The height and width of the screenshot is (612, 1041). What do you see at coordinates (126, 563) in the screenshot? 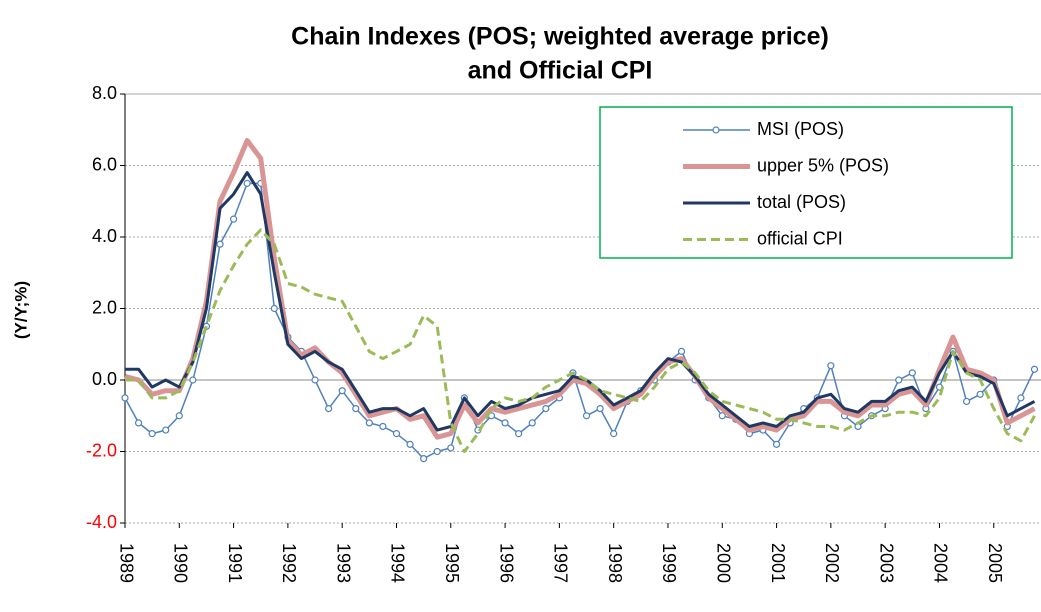
I see `x-tick-label: 1989` at bounding box center [126, 563].